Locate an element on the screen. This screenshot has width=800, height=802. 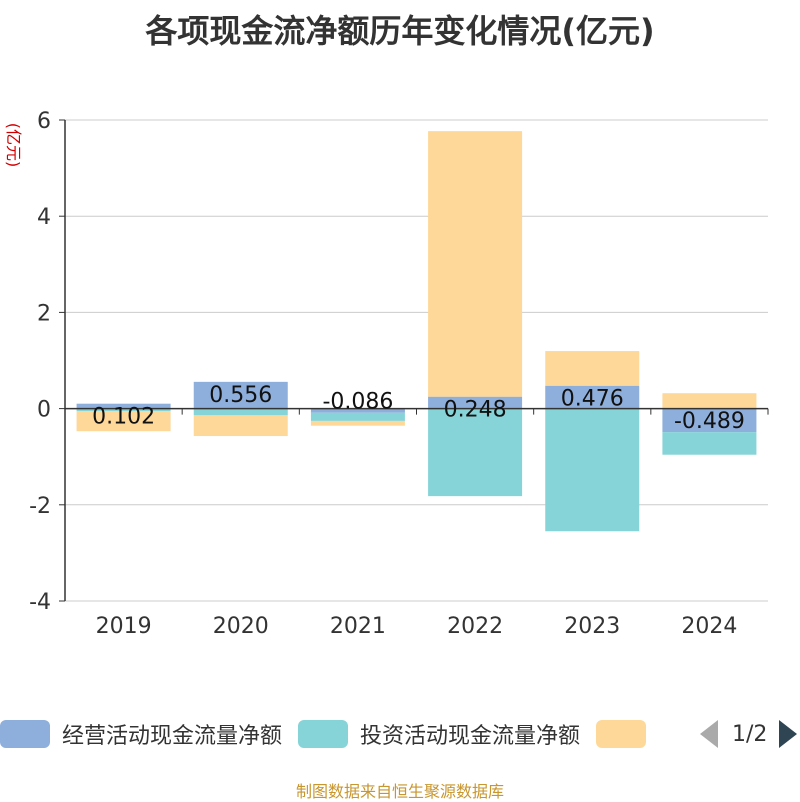
bar-series2-2022 is located at coordinates (475, 264).